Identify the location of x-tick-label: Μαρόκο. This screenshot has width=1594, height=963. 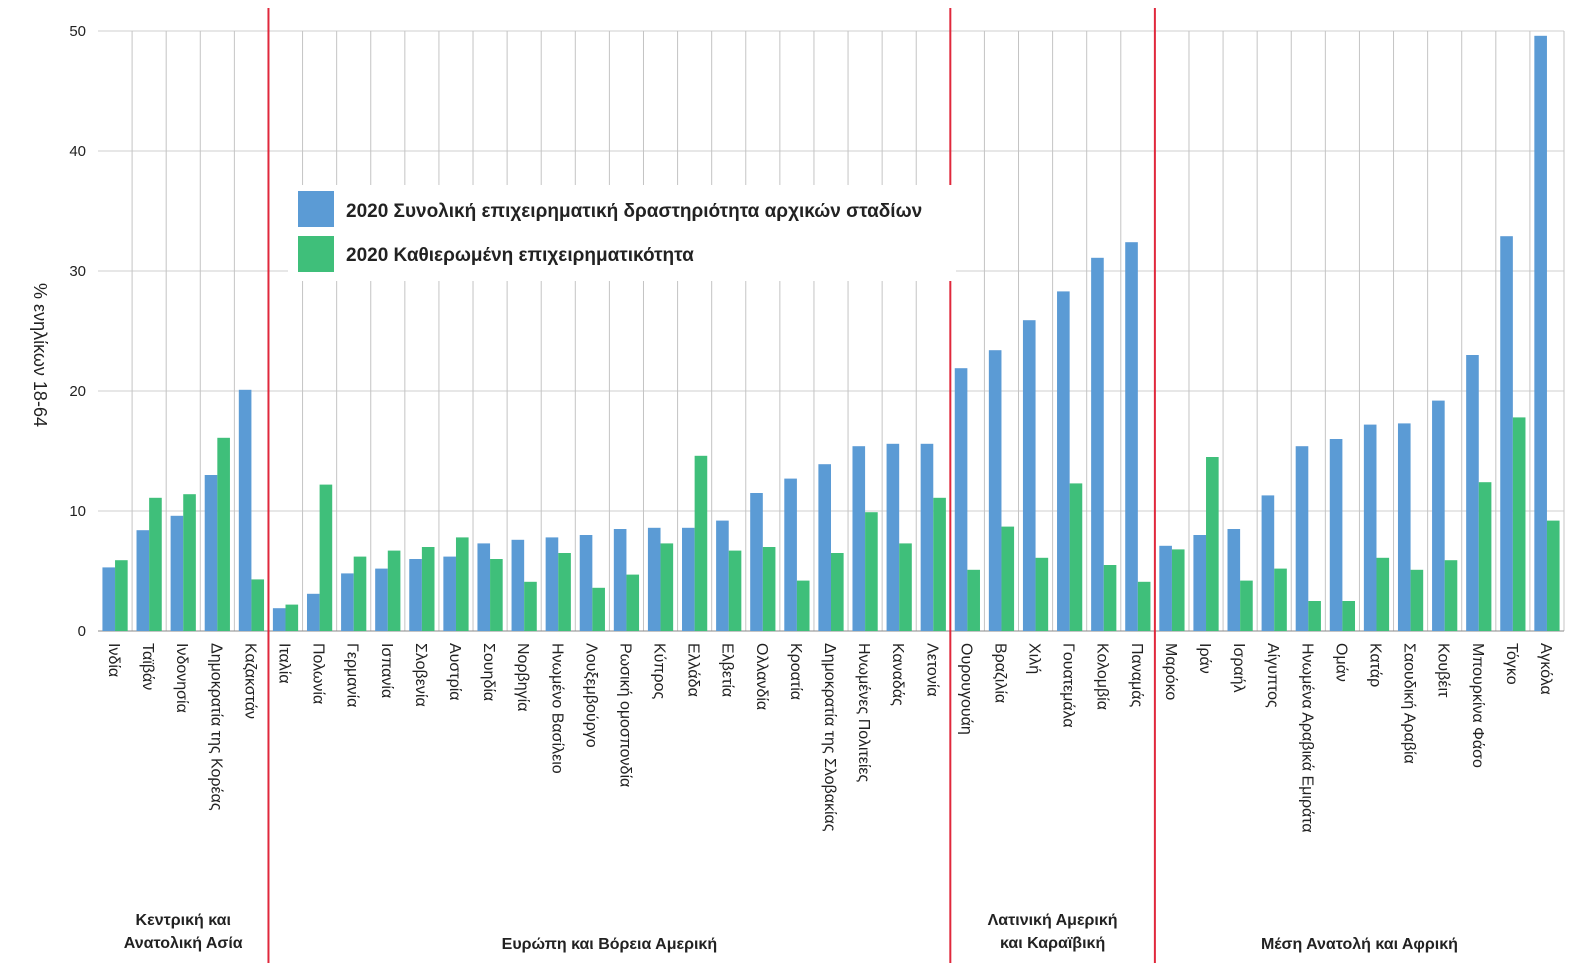
(1170, 671).